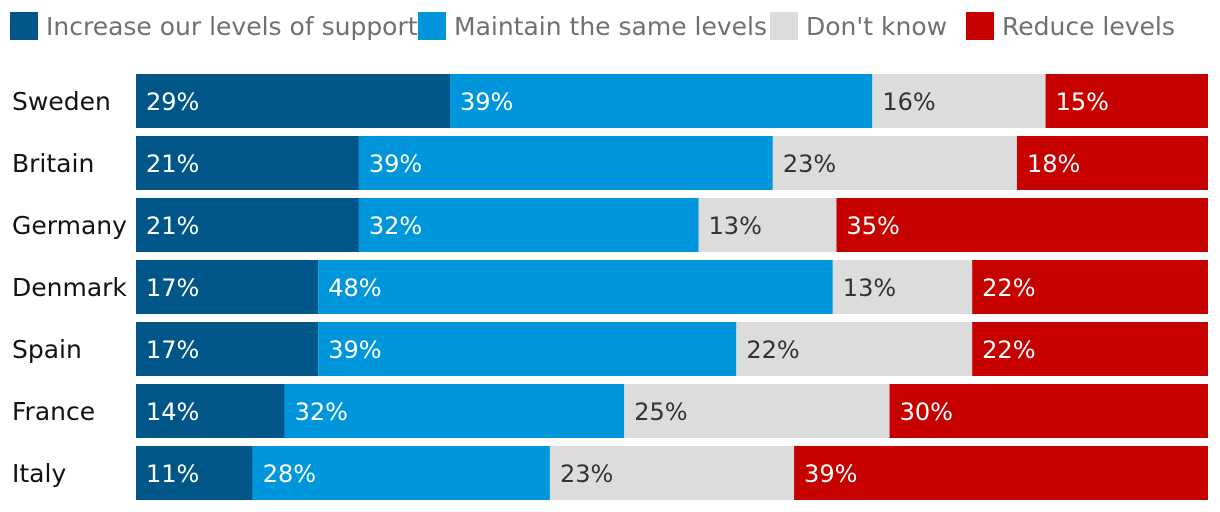 This screenshot has width=1220, height=512. Describe the element at coordinates (61, 101) in the screenshot. I see `category-label: Sweden` at that location.